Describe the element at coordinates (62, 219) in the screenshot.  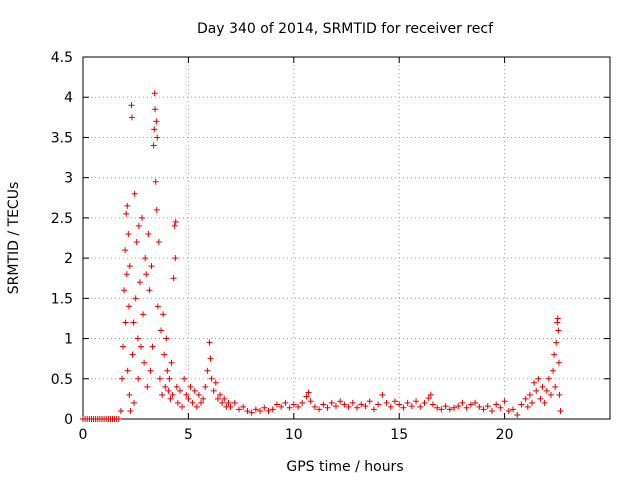
I see `y-tick-label: 2.5` at that location.